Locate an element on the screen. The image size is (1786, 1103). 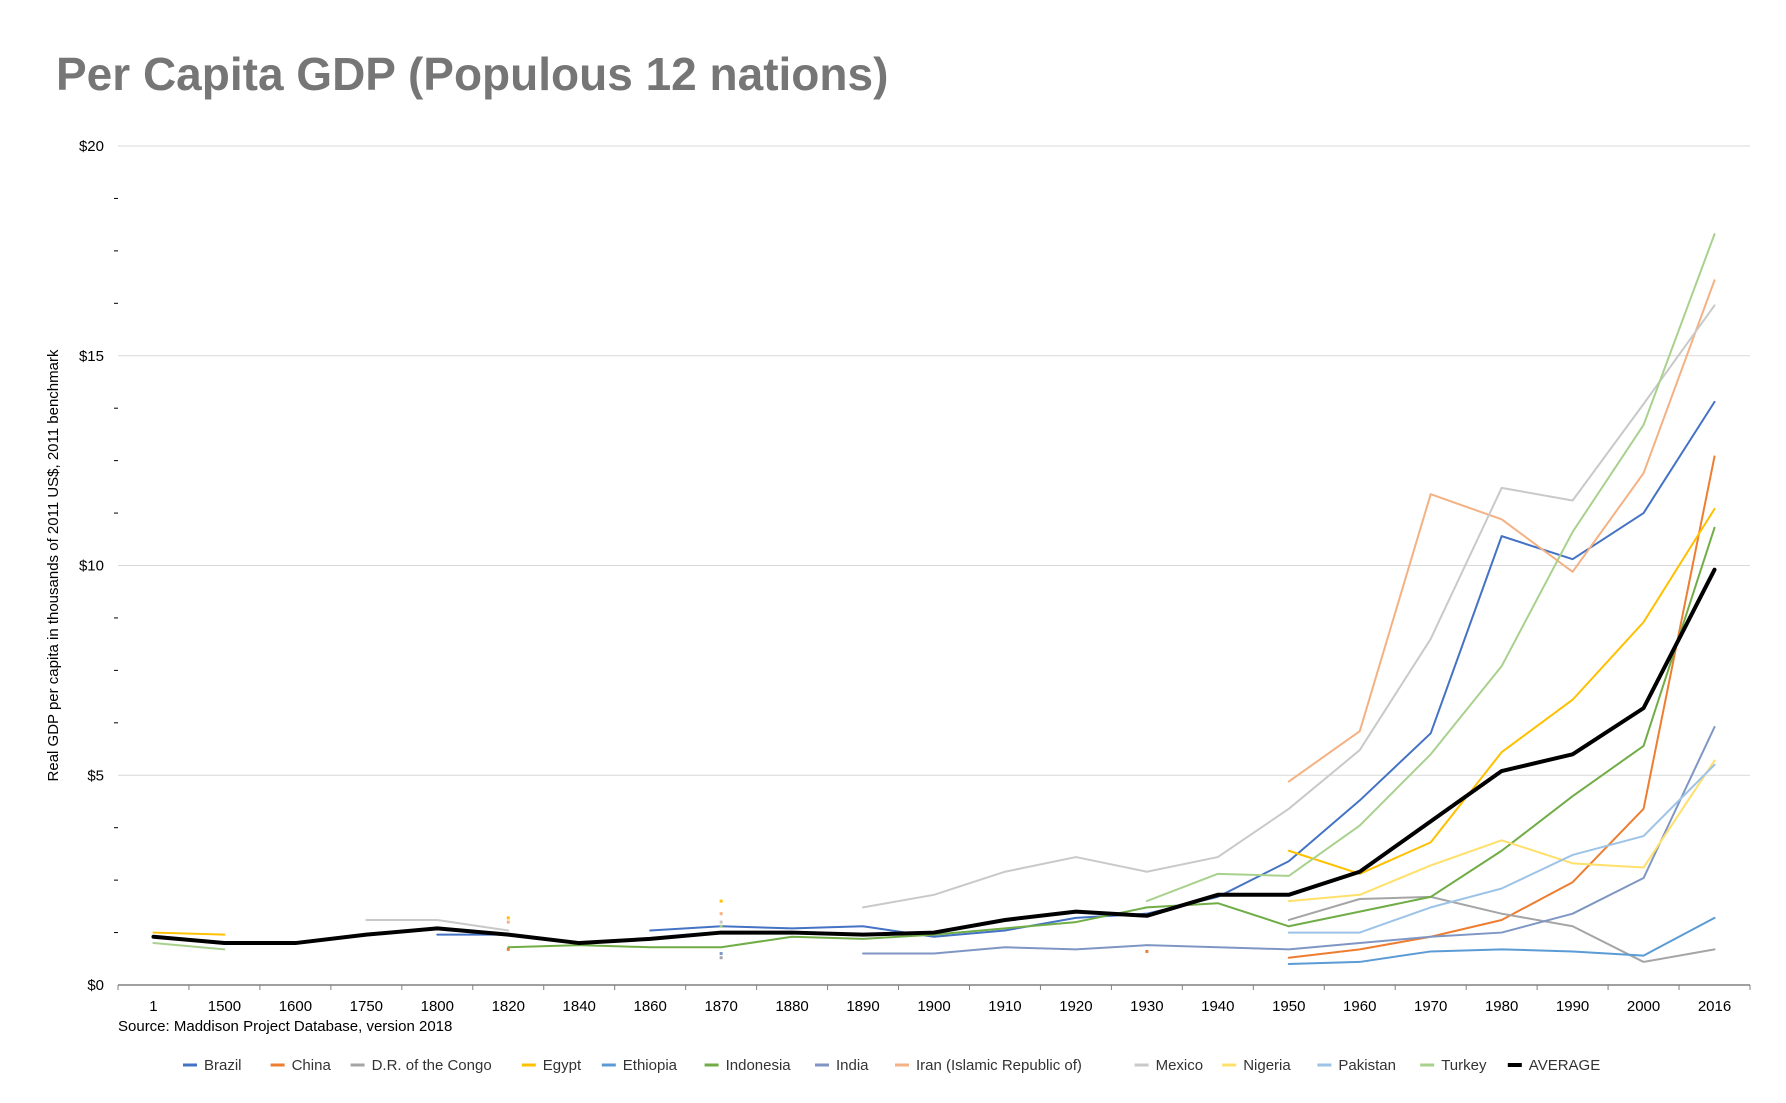
x-tick-label: 1910 is located at coordinates (1004, 1006).